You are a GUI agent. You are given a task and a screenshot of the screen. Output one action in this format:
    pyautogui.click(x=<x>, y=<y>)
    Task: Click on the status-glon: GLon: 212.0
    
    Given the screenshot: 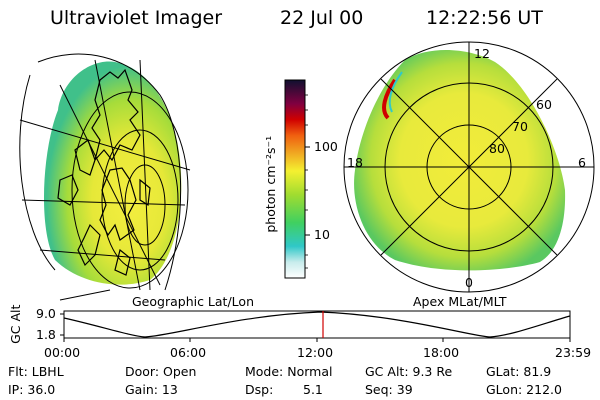 What is the action you would take?
    pyautogui.click(x=524, y=389)
    